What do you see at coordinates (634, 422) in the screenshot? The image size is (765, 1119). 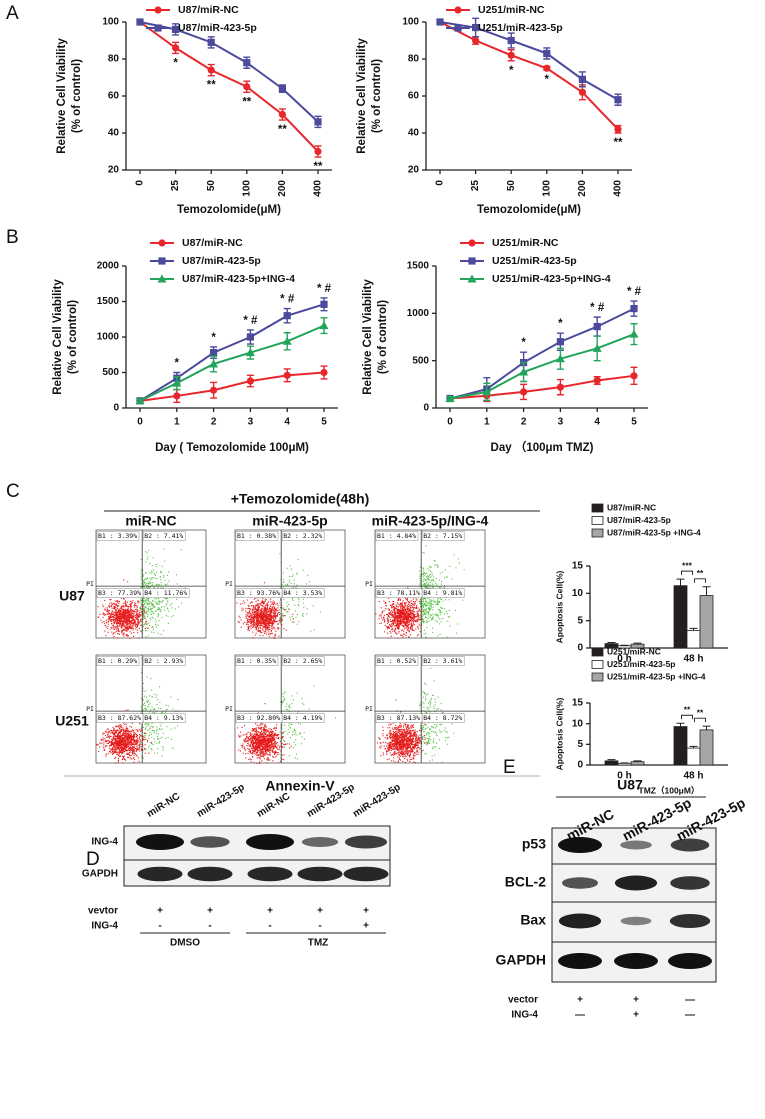 I see `x-tick-label: 5` at bounding box center [634, 422].